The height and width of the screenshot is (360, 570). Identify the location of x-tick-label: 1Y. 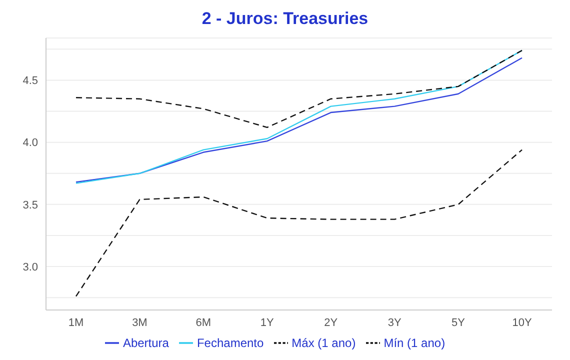
(267, 322).